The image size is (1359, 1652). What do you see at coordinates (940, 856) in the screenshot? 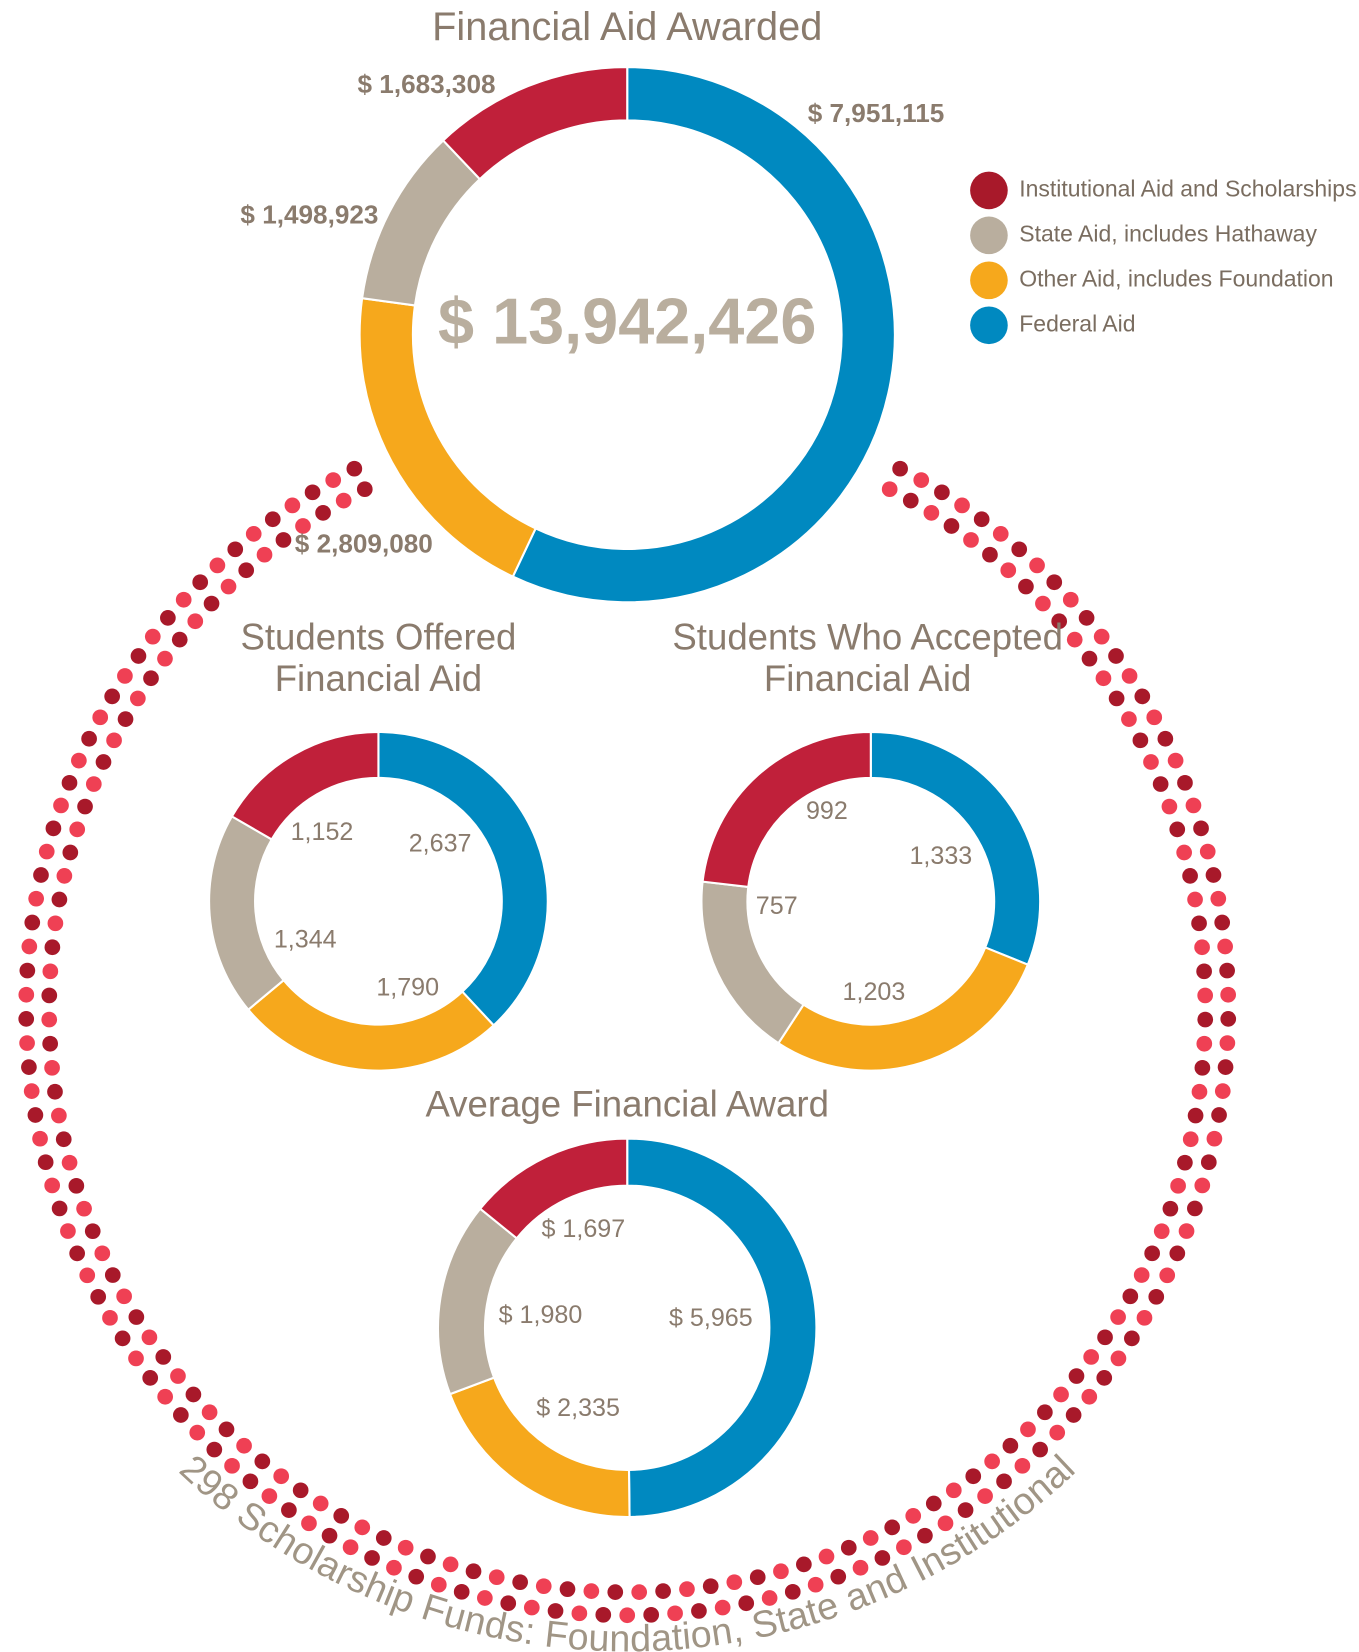
I see `value-label: 1,333` at bounding box center [940, 856].